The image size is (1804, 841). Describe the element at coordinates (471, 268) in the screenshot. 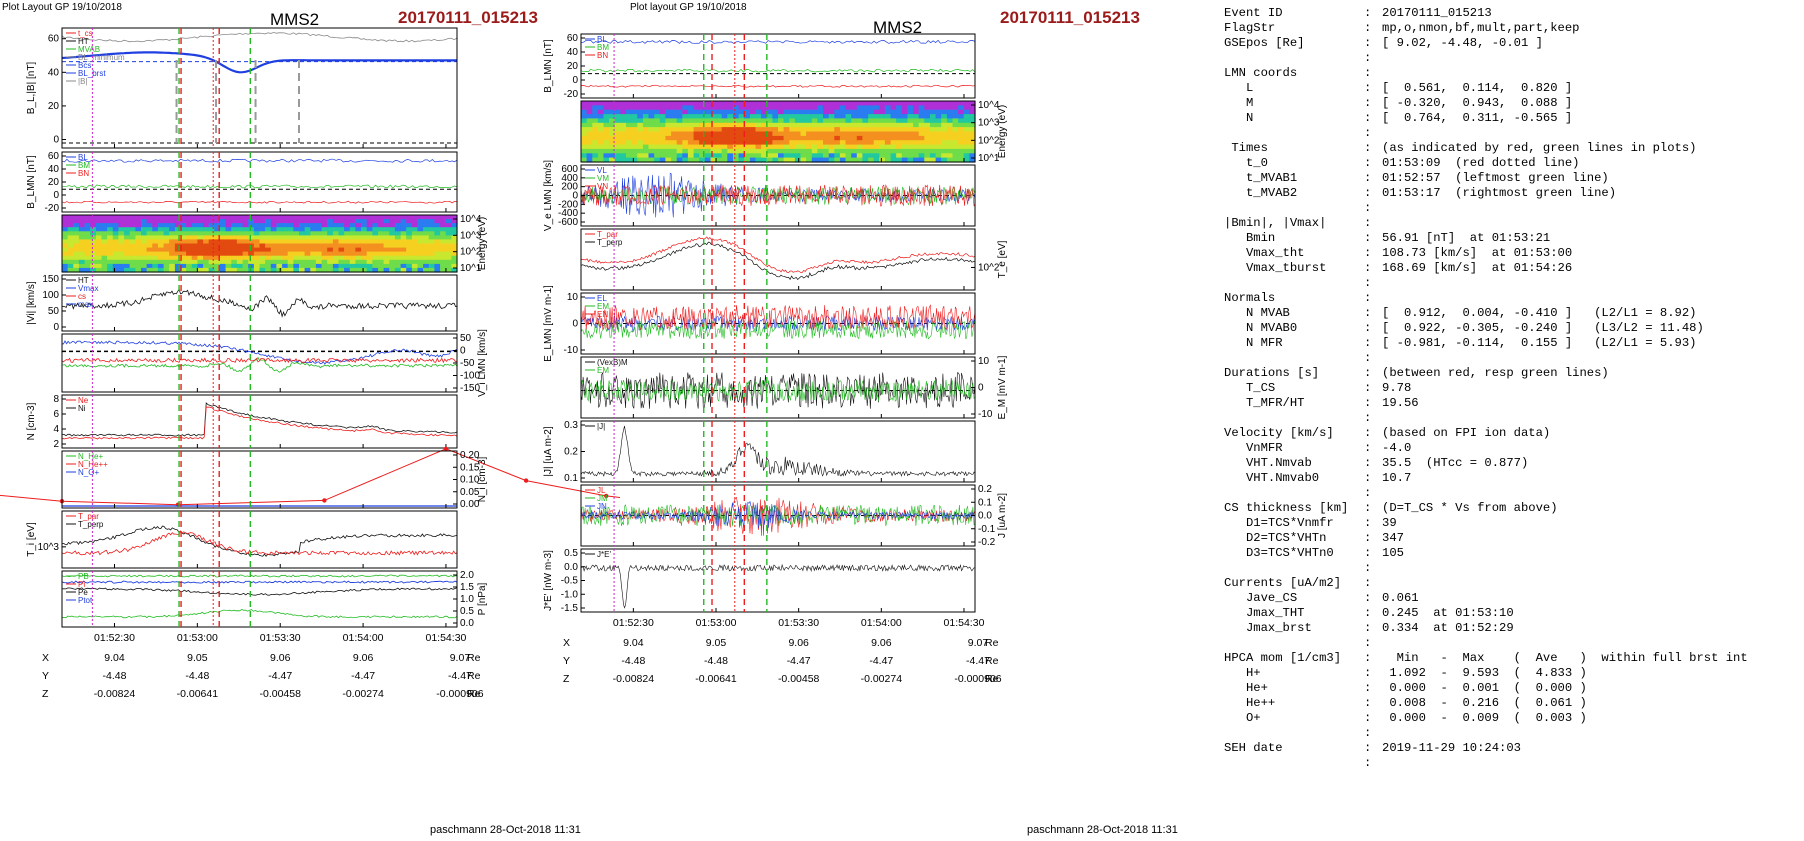

I see `y-tick-label: 10^1` at that location.